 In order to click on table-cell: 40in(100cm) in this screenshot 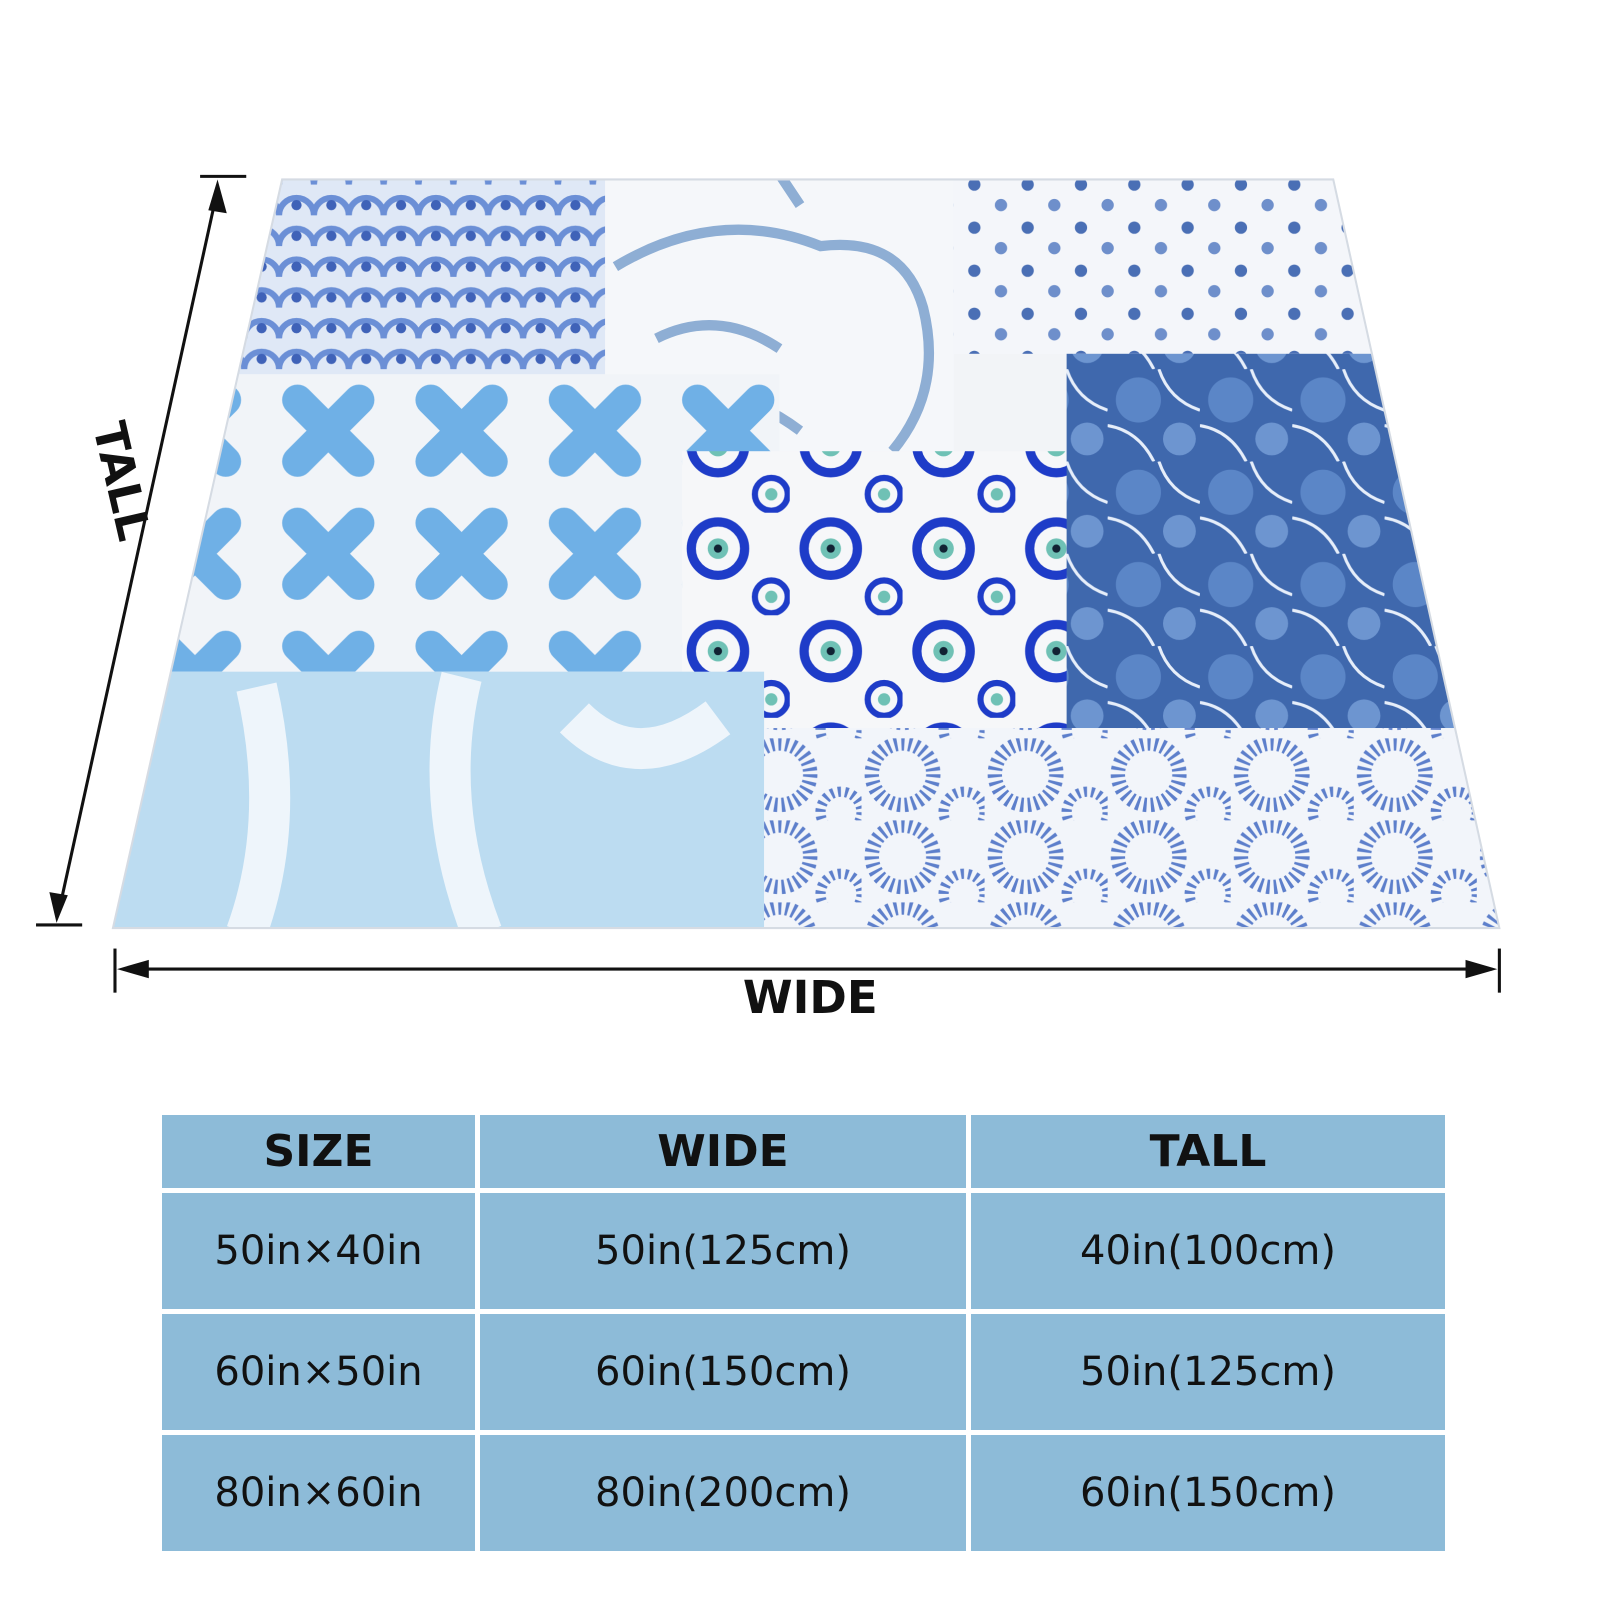, I will do `click(1208, 1251)`.